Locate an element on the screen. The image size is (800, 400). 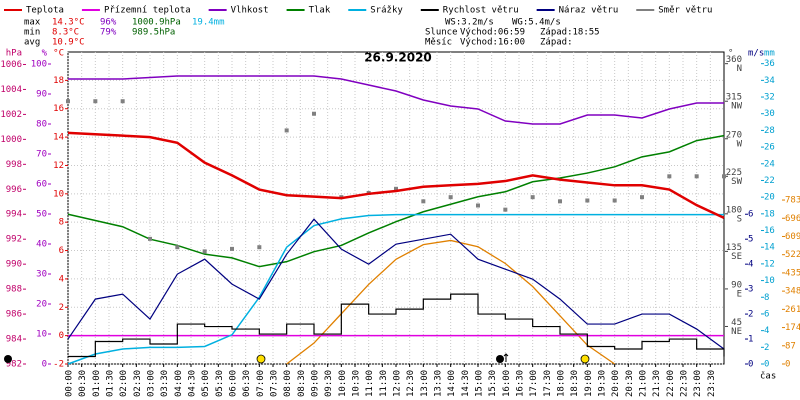
x-tick-label: 16:30 is located at coordinates (521, 383).